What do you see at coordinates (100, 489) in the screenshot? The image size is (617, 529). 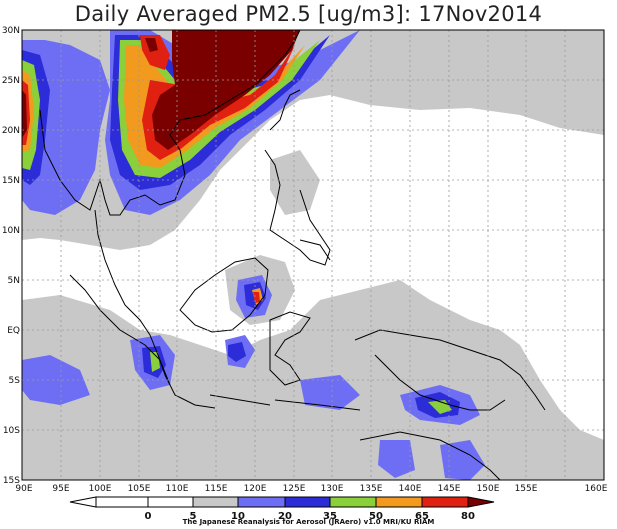 I see `lon-label: 100E` at bounding box center [100, 489].